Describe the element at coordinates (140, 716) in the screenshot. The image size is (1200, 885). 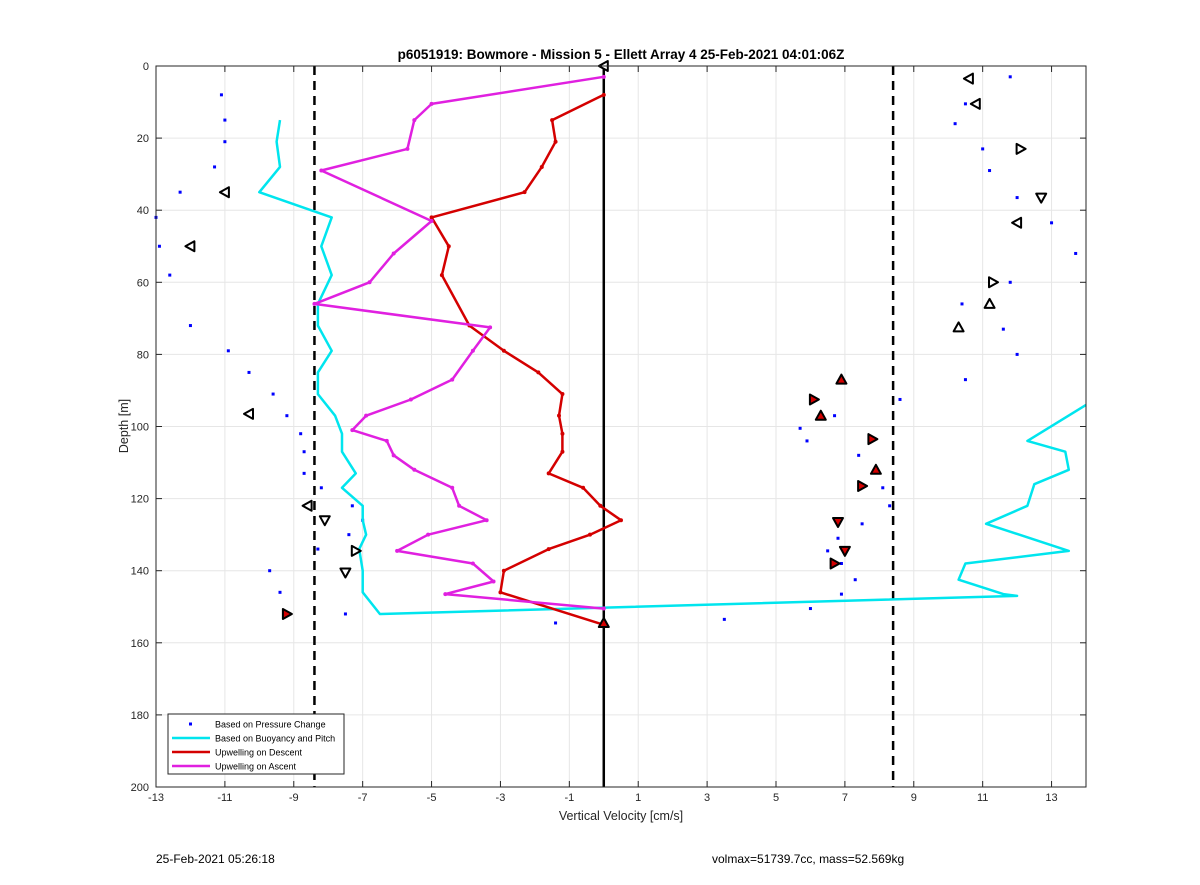
I see `y-tick-label: 180` at that location.